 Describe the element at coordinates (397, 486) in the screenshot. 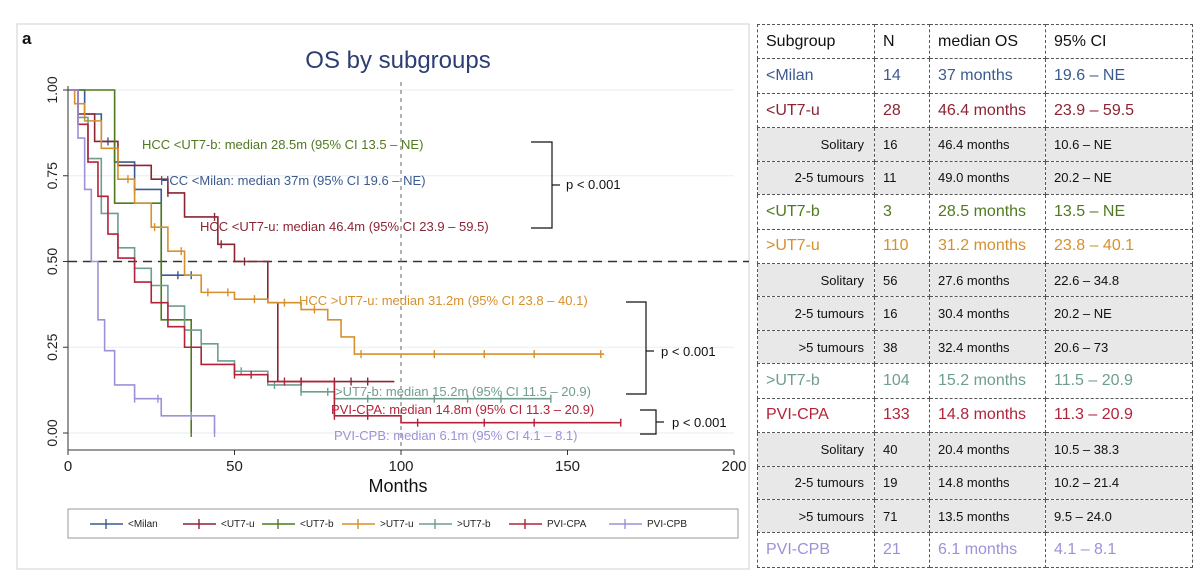

I see `x-axis-title: Months` at that location.